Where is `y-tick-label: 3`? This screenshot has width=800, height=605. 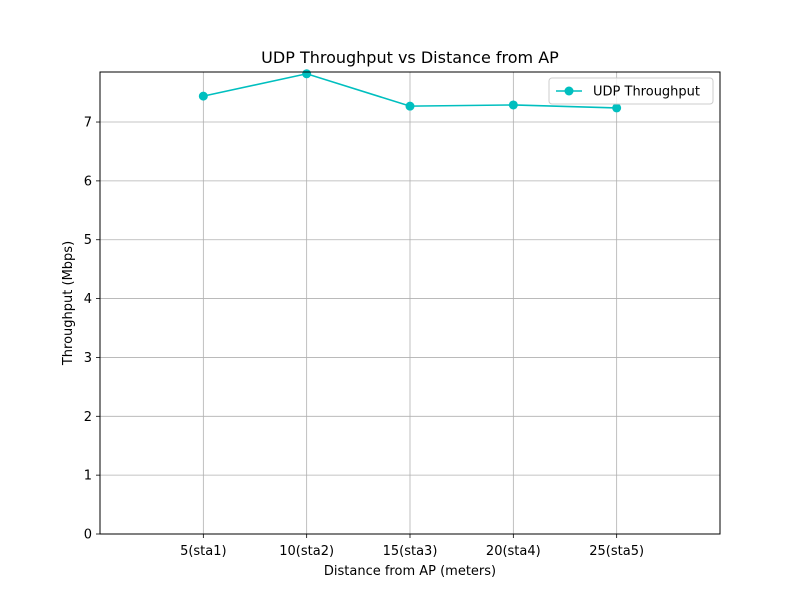
y-tick-label: 3 is located at coordinates (88, 358).